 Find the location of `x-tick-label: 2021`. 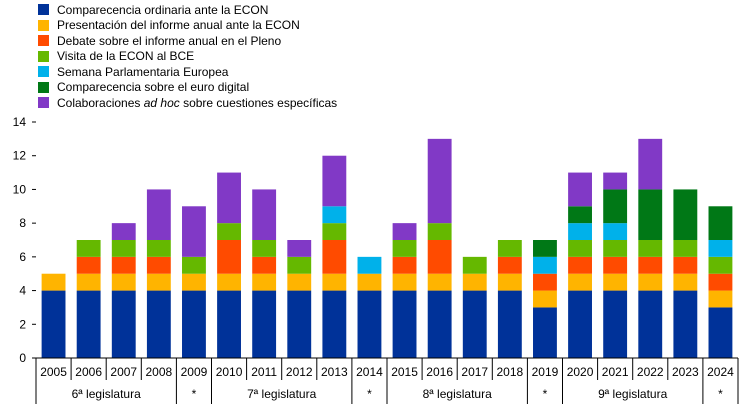

x-tick-label: 2021 is located at coordinates (615, 372).